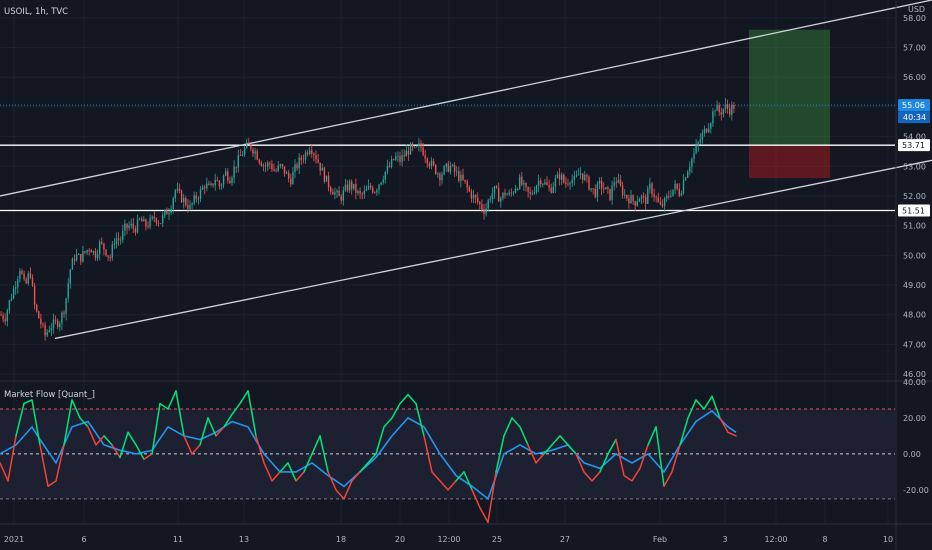 Image resolution: width=932 pixels, height=550 pixels. I want to click on indicator-tick-label: -20.00, so click(916, 490).